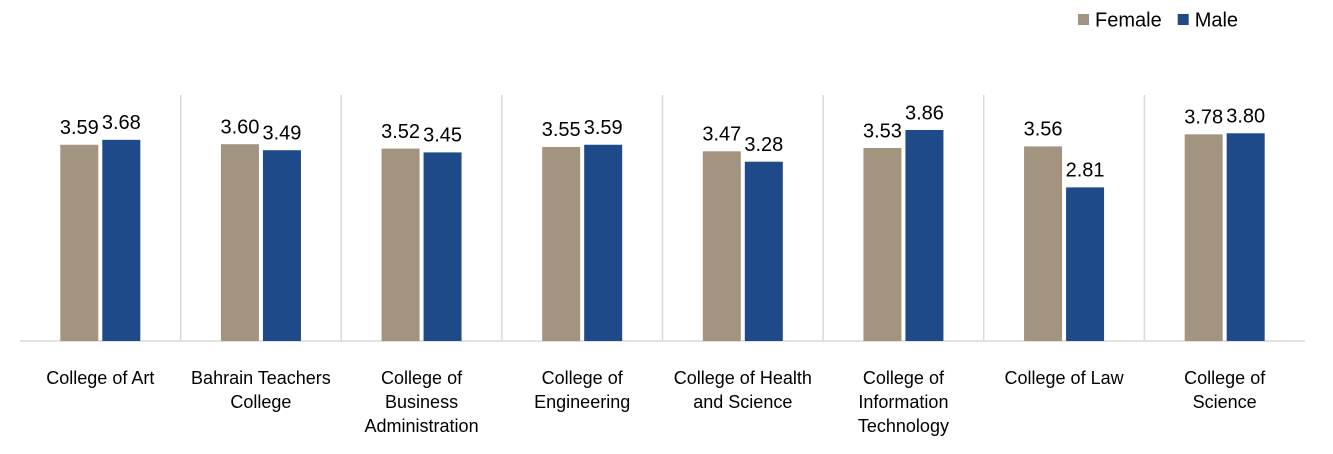 The image size is (1333, 454). Describe the element at coordinates (239, 127) in the screenshot. I see `value-label: 3.60` at that location.